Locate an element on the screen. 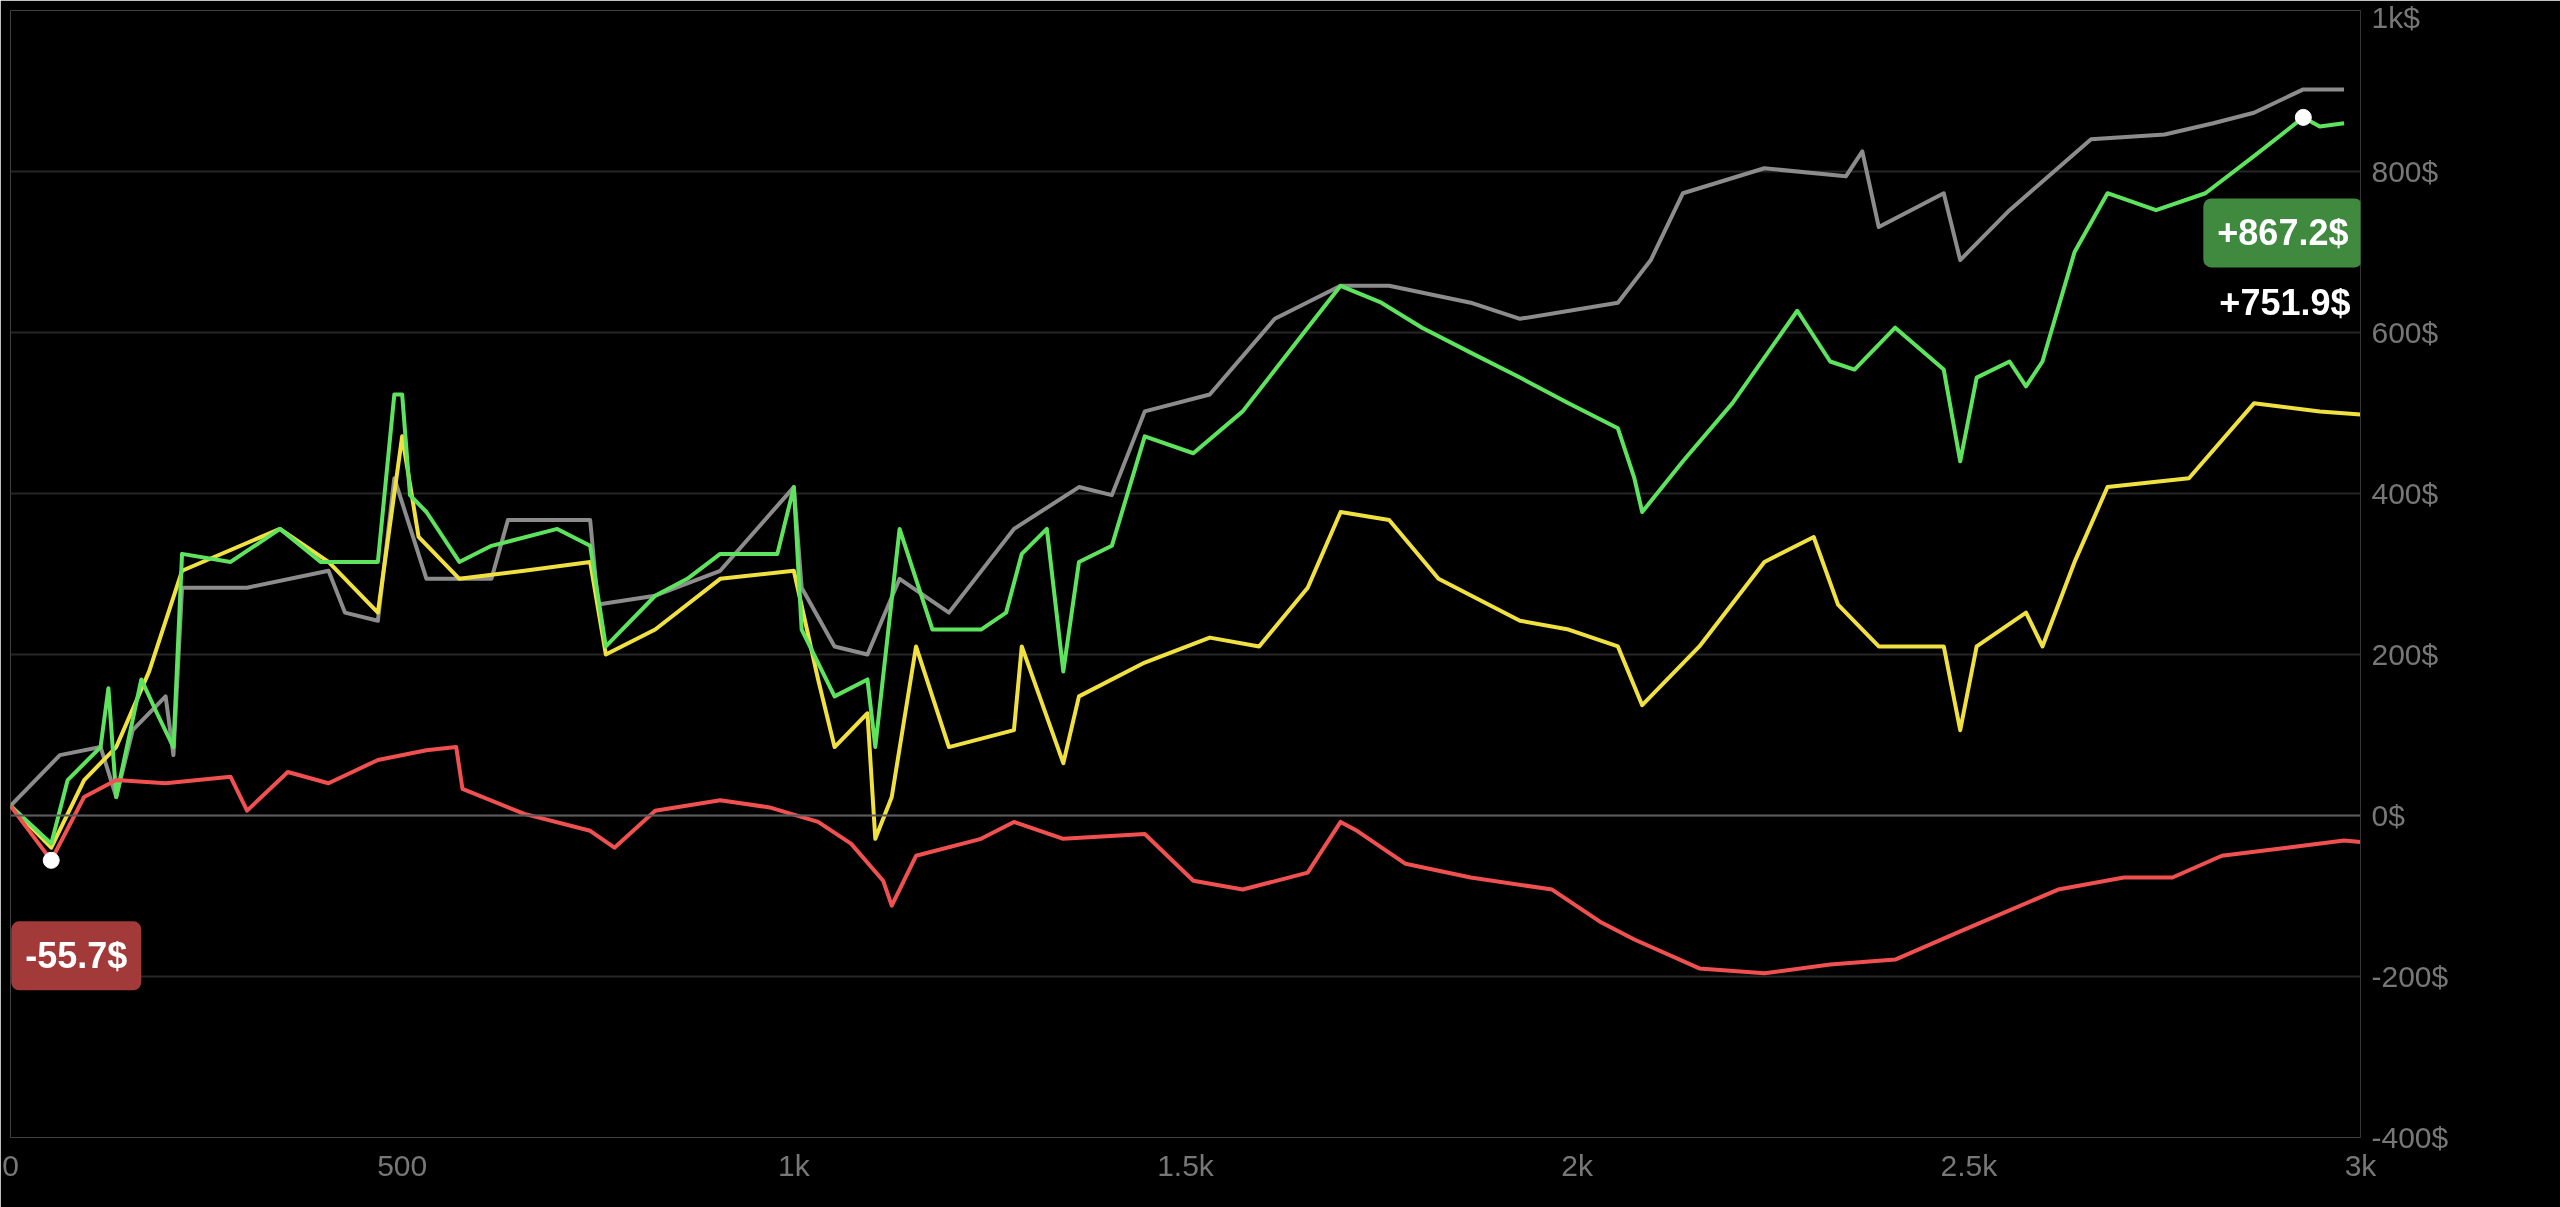  annotation: -55.7$ is located at coordinates (76, 956).